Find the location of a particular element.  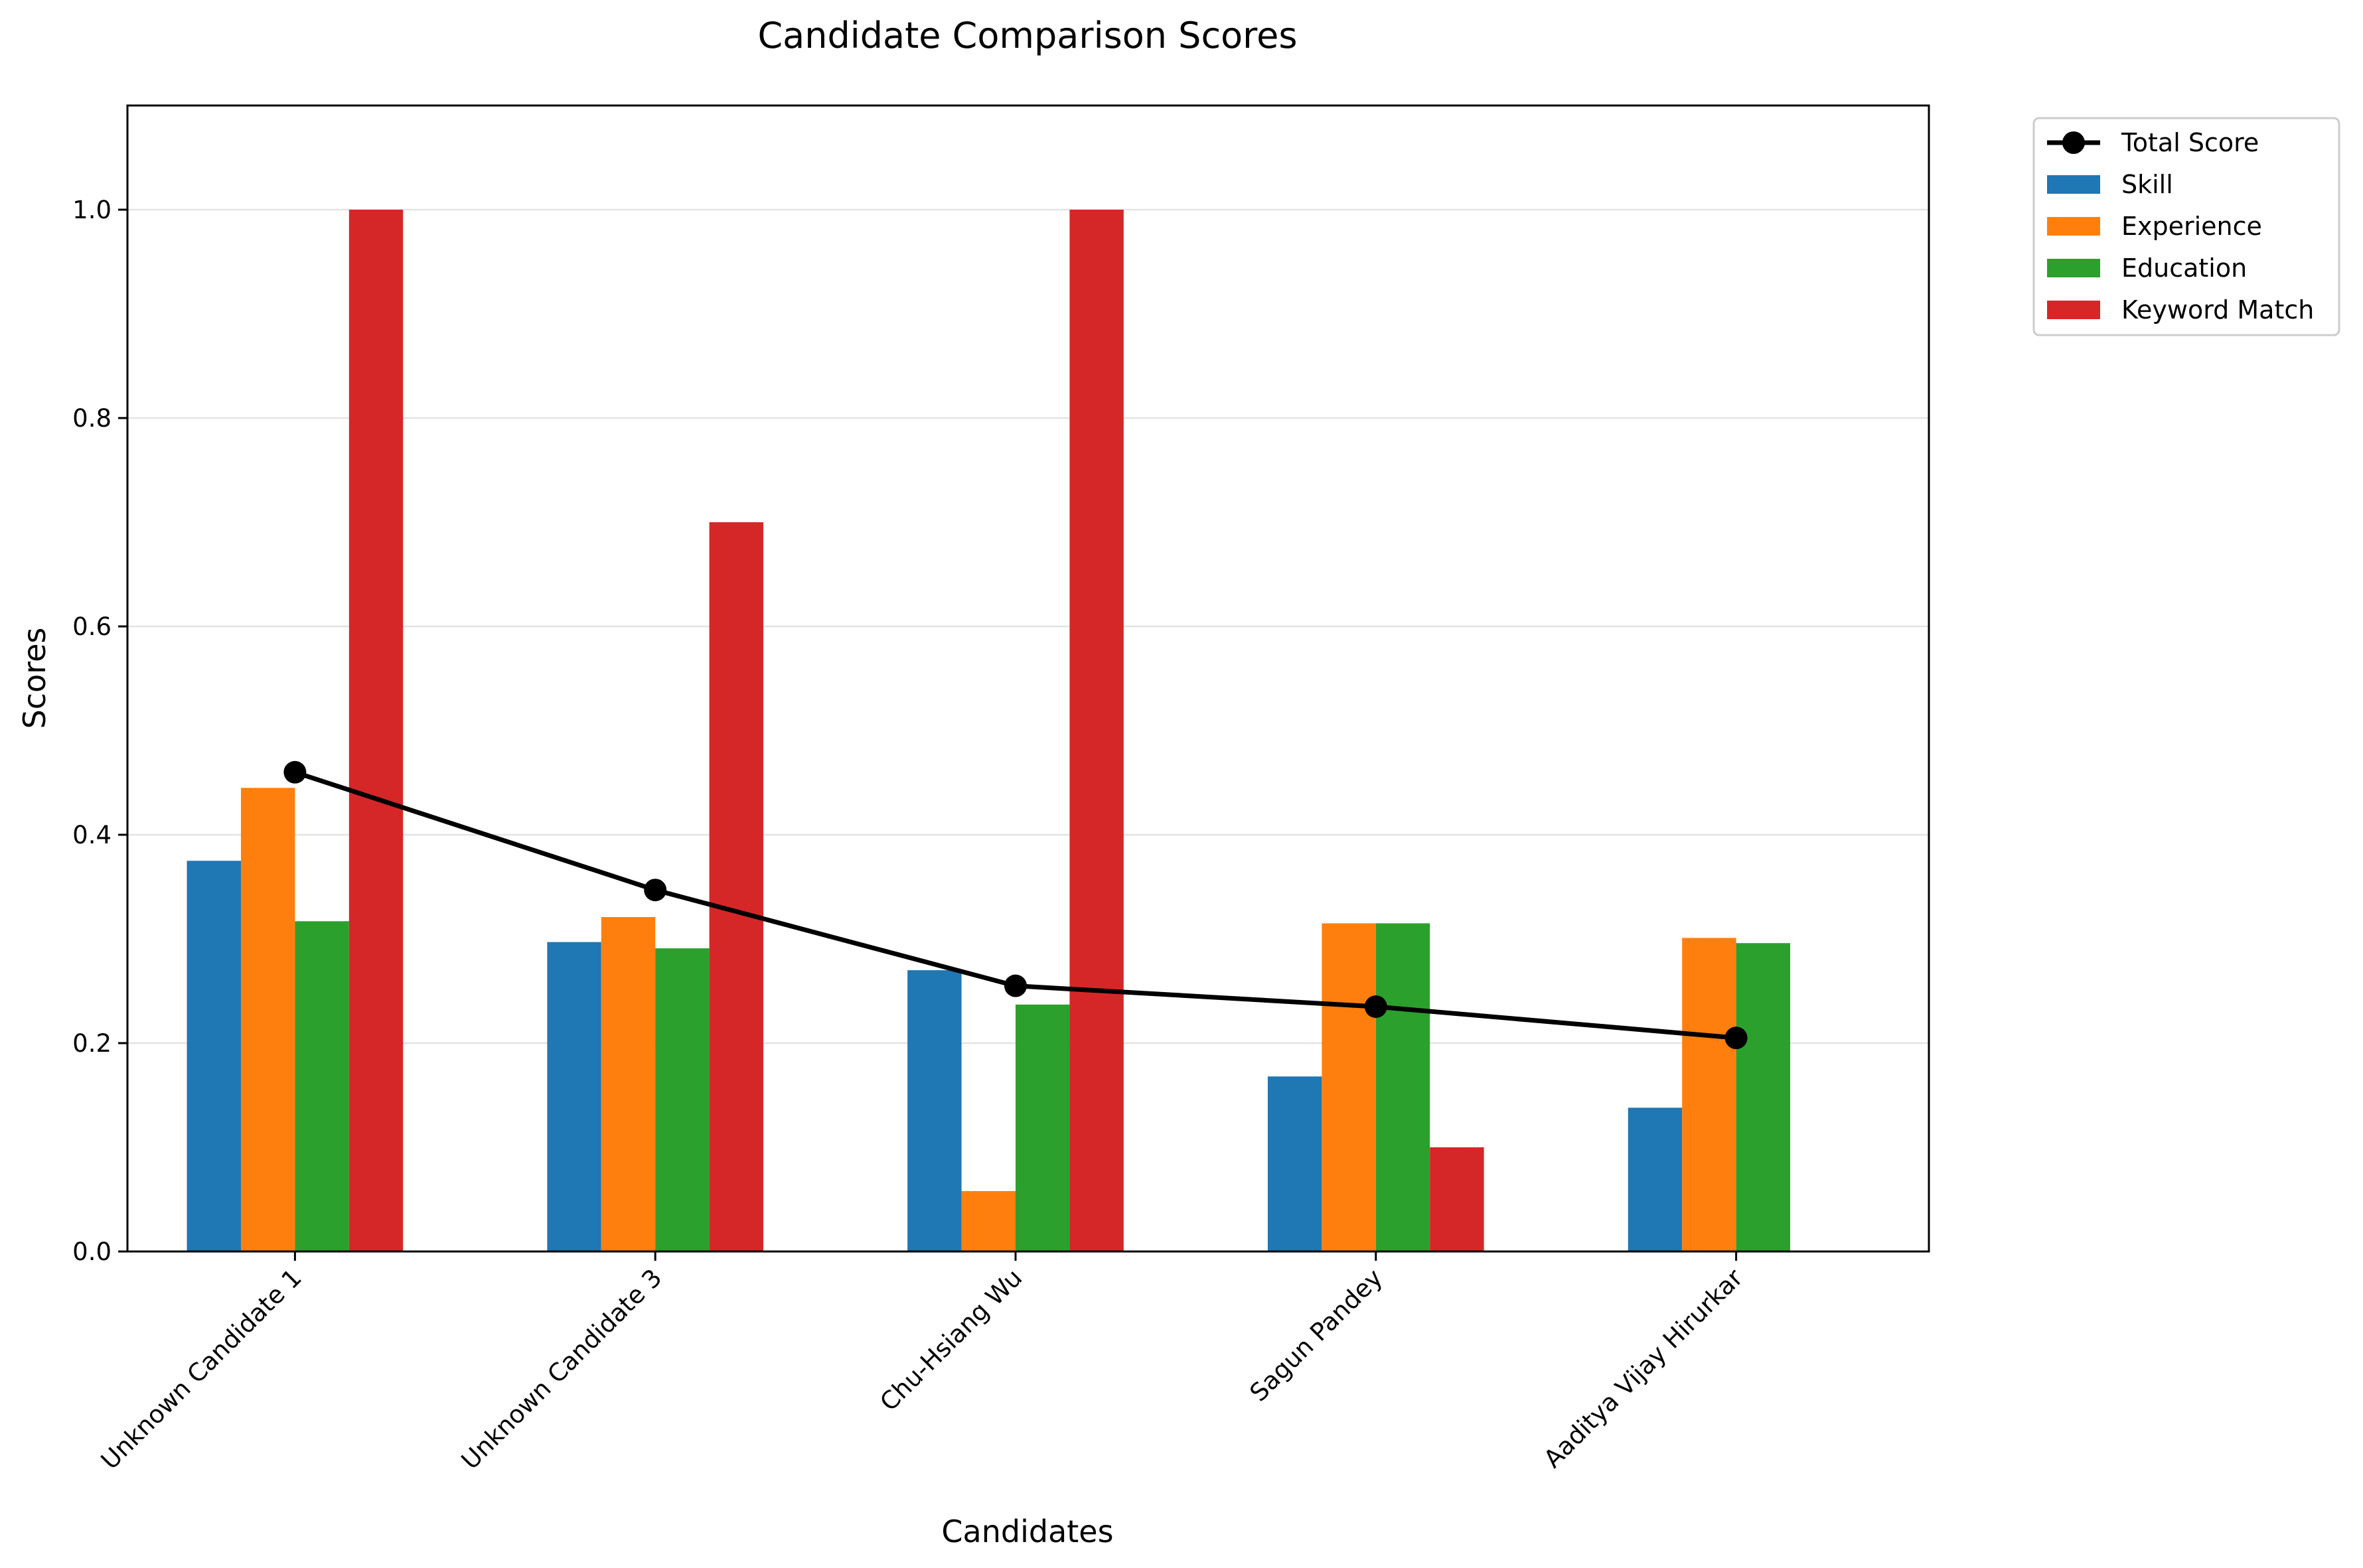

legend-swatch-education is located at coordinates (2073, 268).